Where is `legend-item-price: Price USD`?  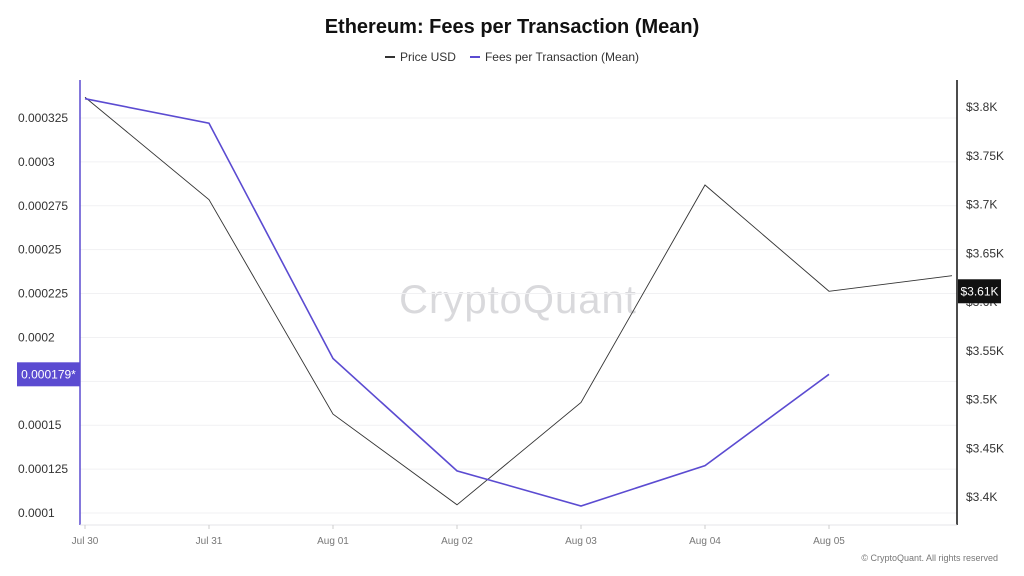 legend-item-price: Price USD is located at coordinates (420, 57).